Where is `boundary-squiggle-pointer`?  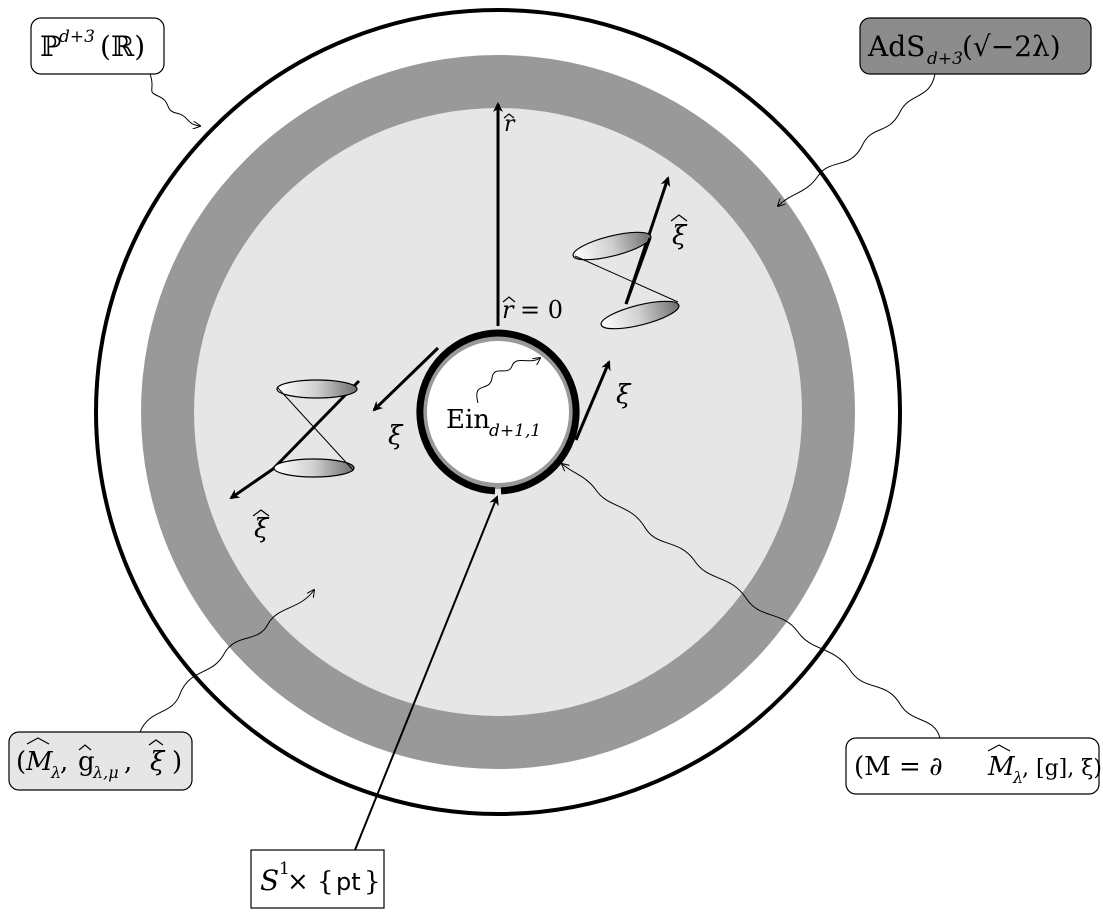 boundary-squiggle-pointer is located at coordinates (751, 601).